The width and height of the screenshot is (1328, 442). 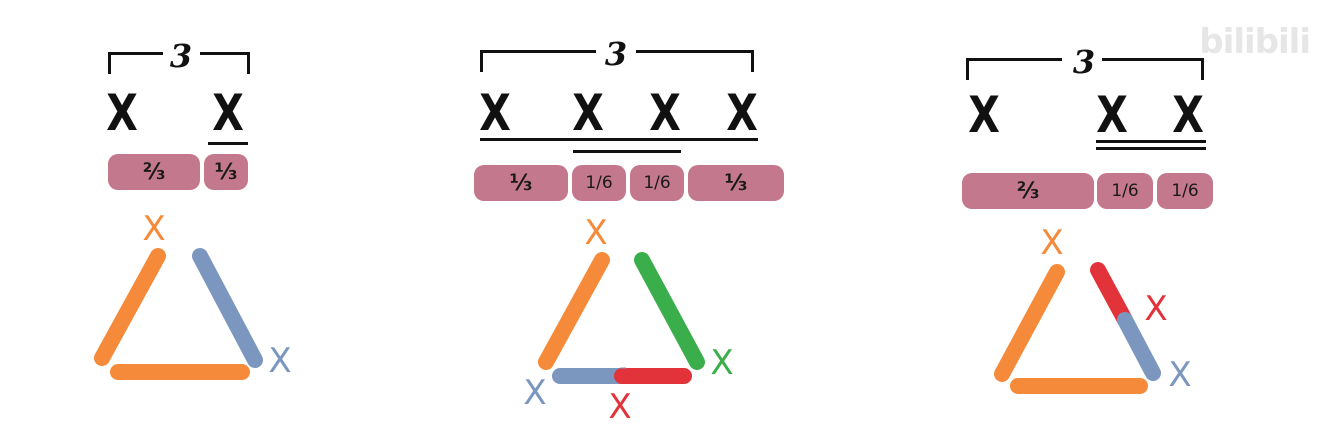 I want to click on watermark: bilibili, so click(x=1255, y=42).